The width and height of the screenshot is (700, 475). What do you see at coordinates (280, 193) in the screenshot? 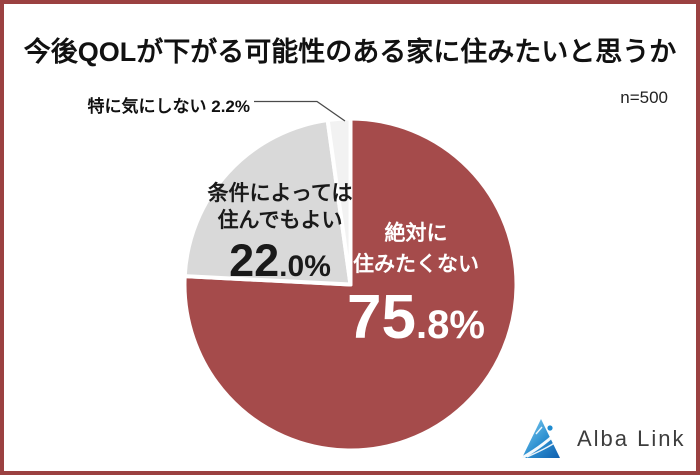
I see `slice-label-line: 条件によっては` at bounding box center [280, 193].